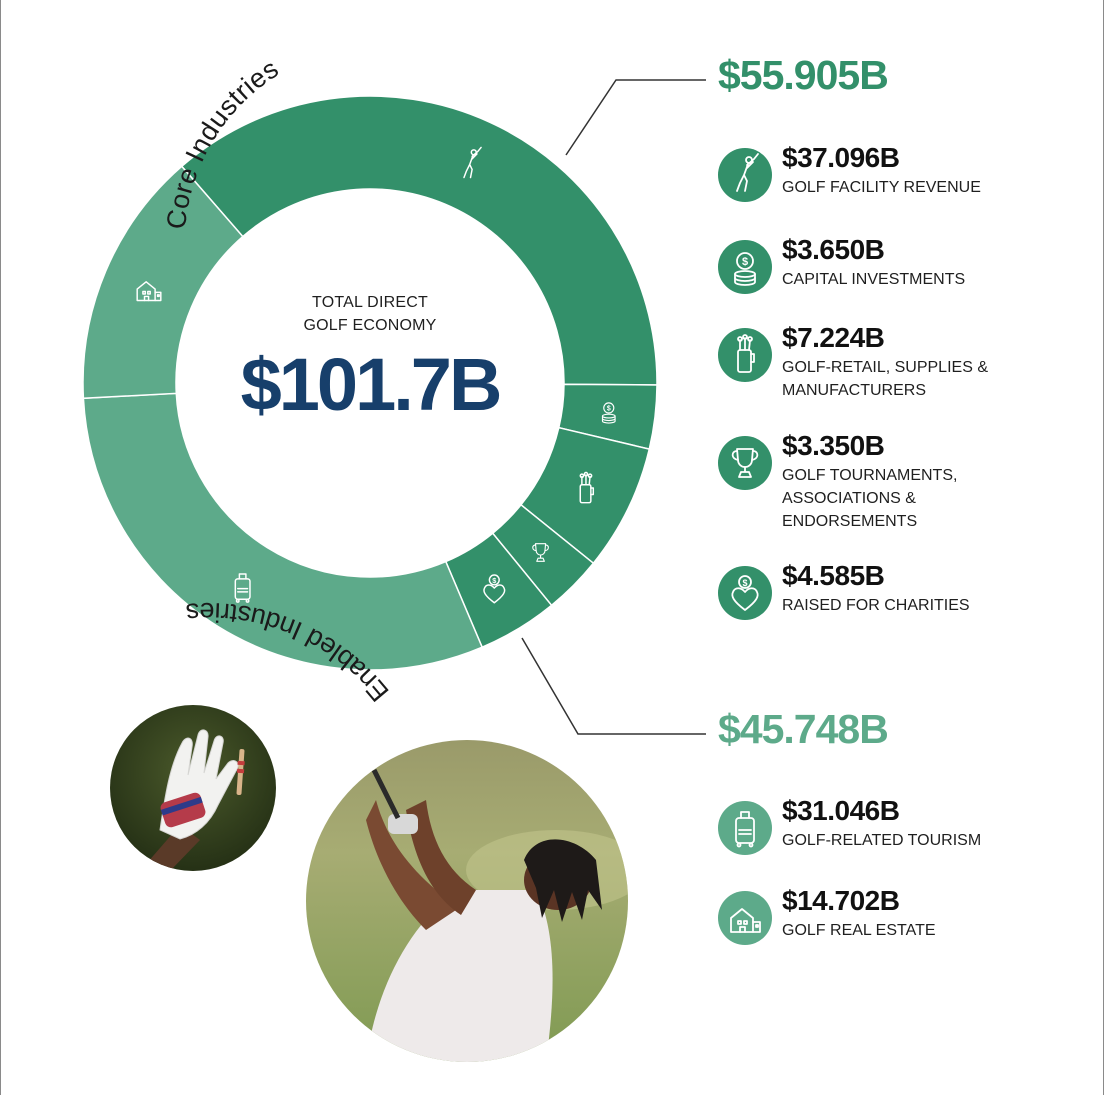  What do you see at coordinates (803, 75) in the screenshot?
I see `core-total: $55.905B` at bounding box center [803, 75].